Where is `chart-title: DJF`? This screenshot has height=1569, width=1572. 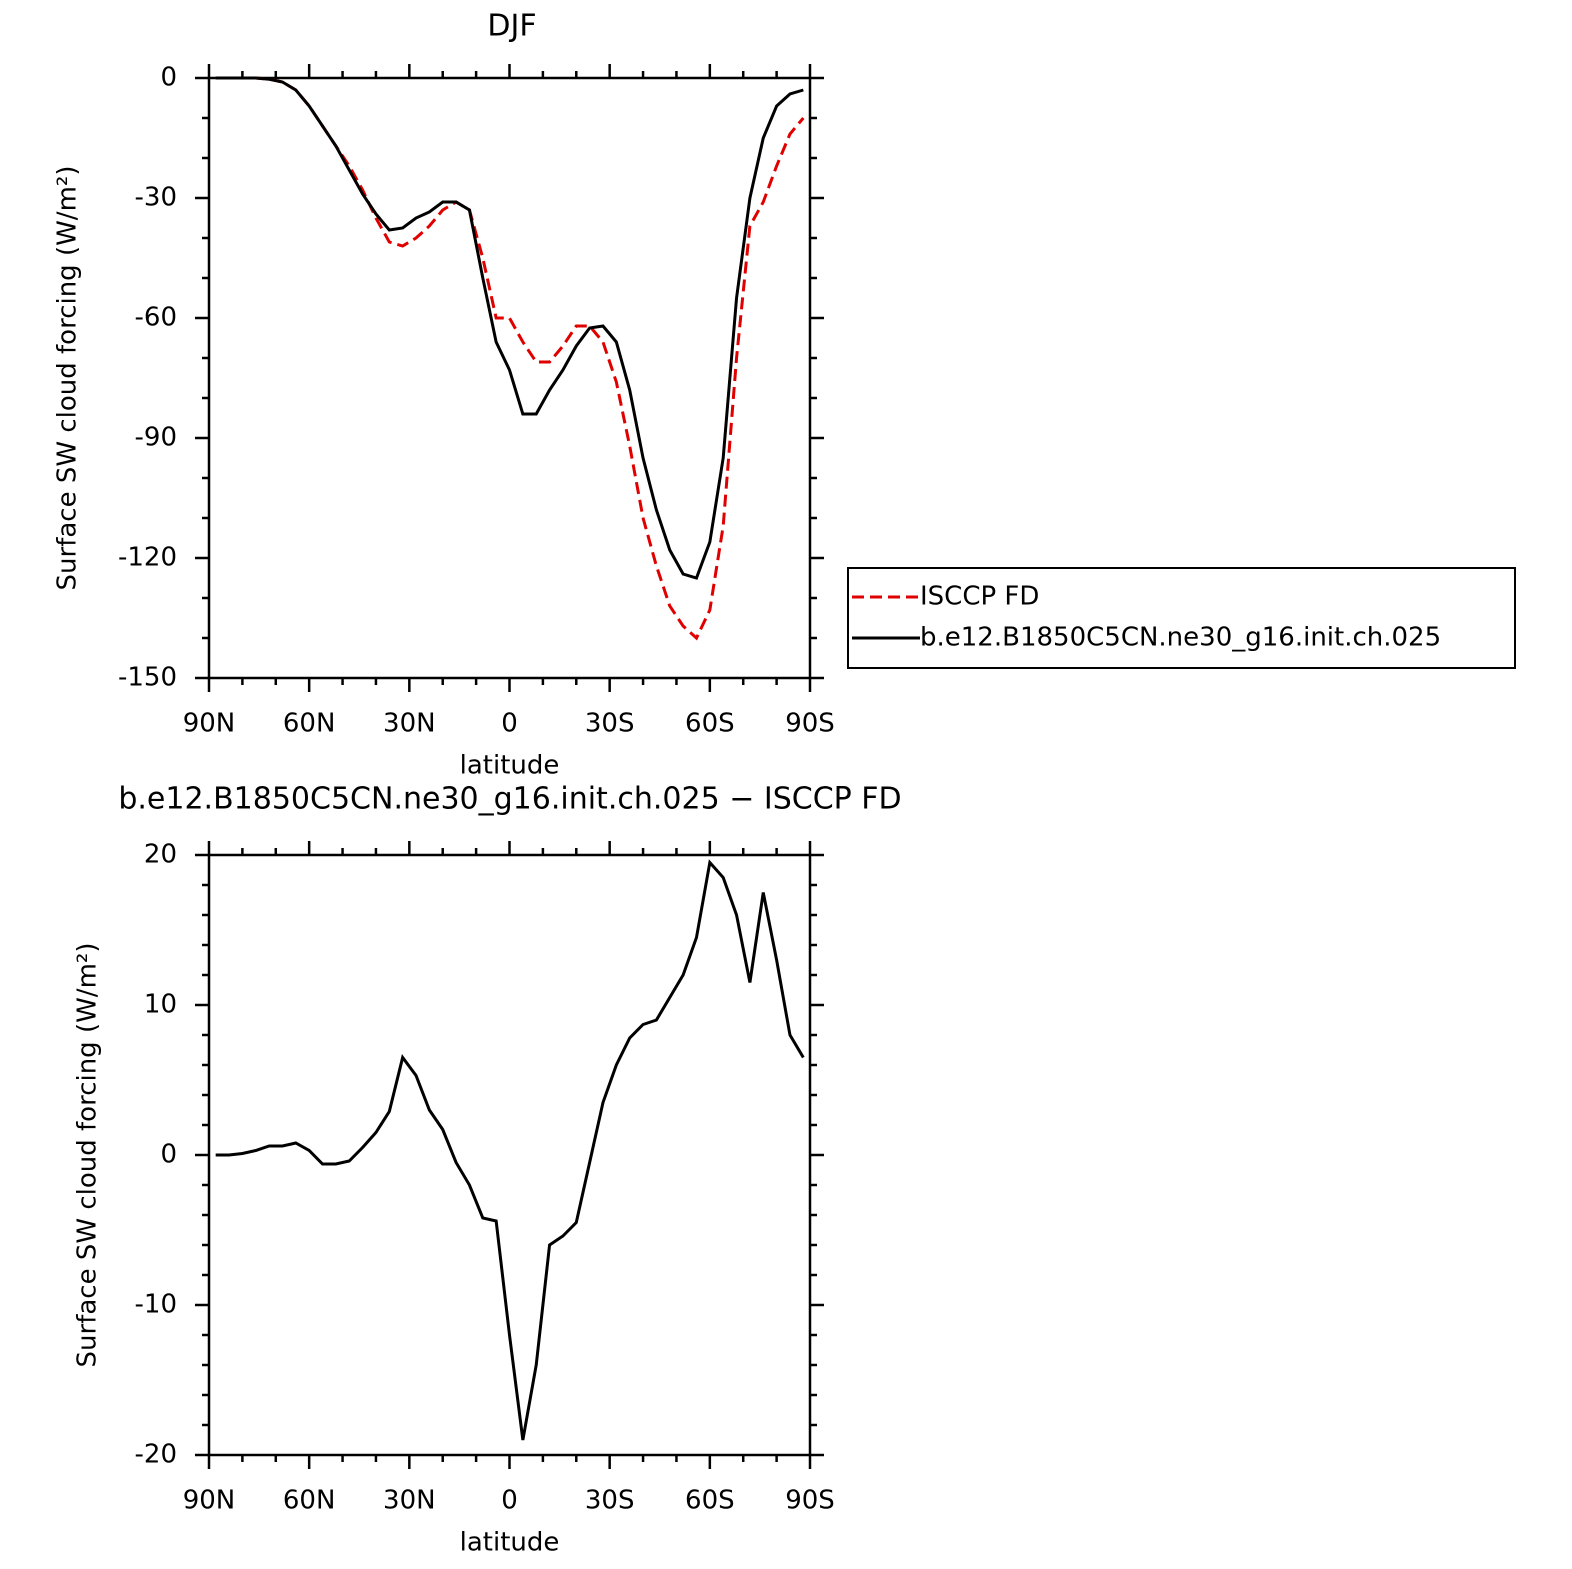 chart-title: DJF is located at coordinates (511, 26).